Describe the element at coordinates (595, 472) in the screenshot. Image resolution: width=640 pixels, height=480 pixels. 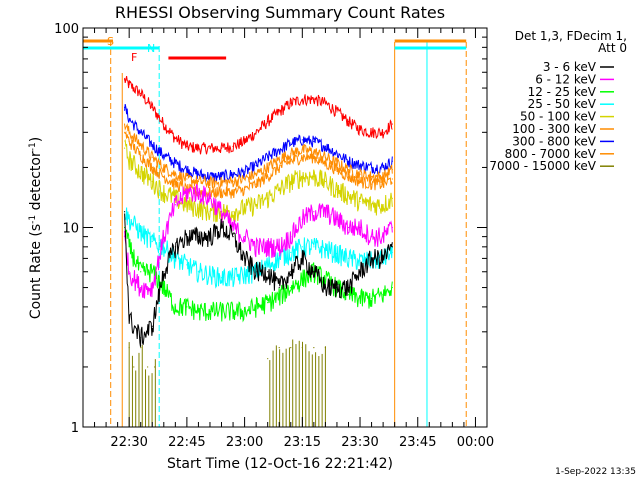
I see `footer-timestamp: 1-Sep-2022 13:35` at that location.